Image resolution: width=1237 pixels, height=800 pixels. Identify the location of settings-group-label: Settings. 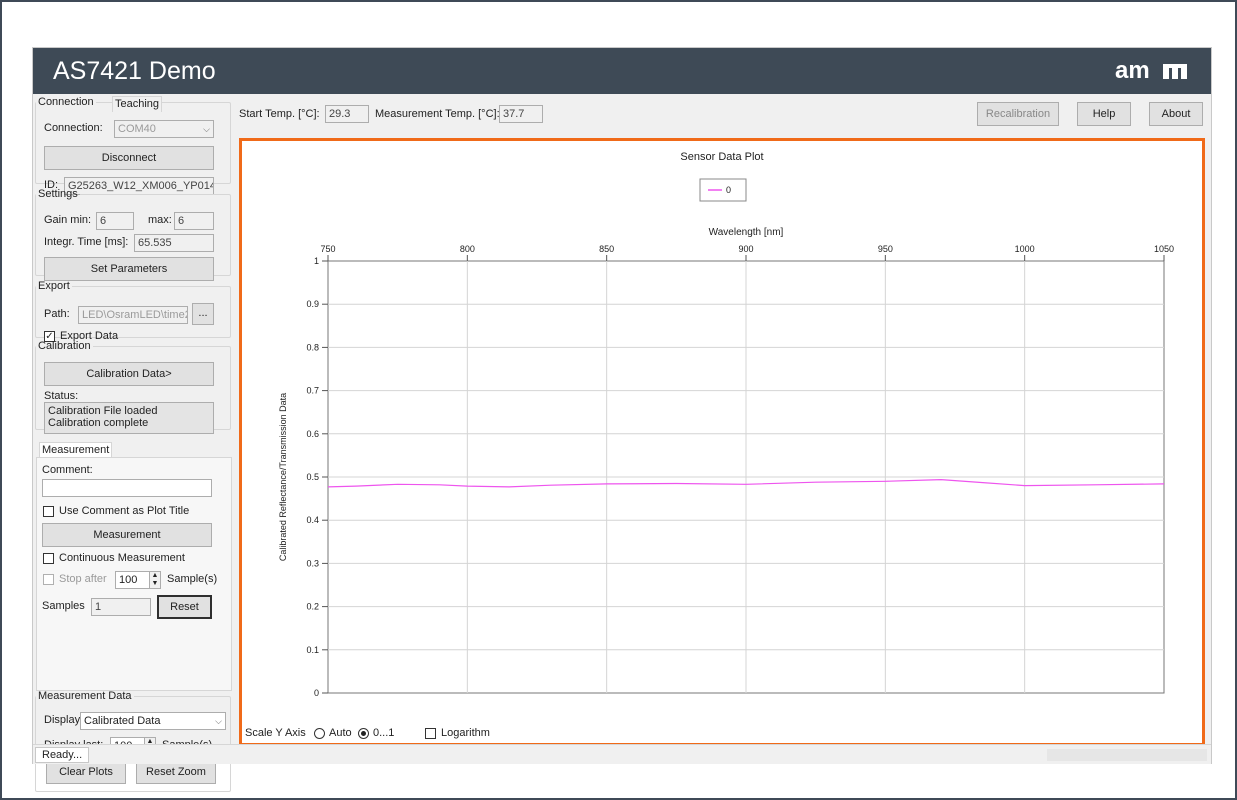
(58, 194).